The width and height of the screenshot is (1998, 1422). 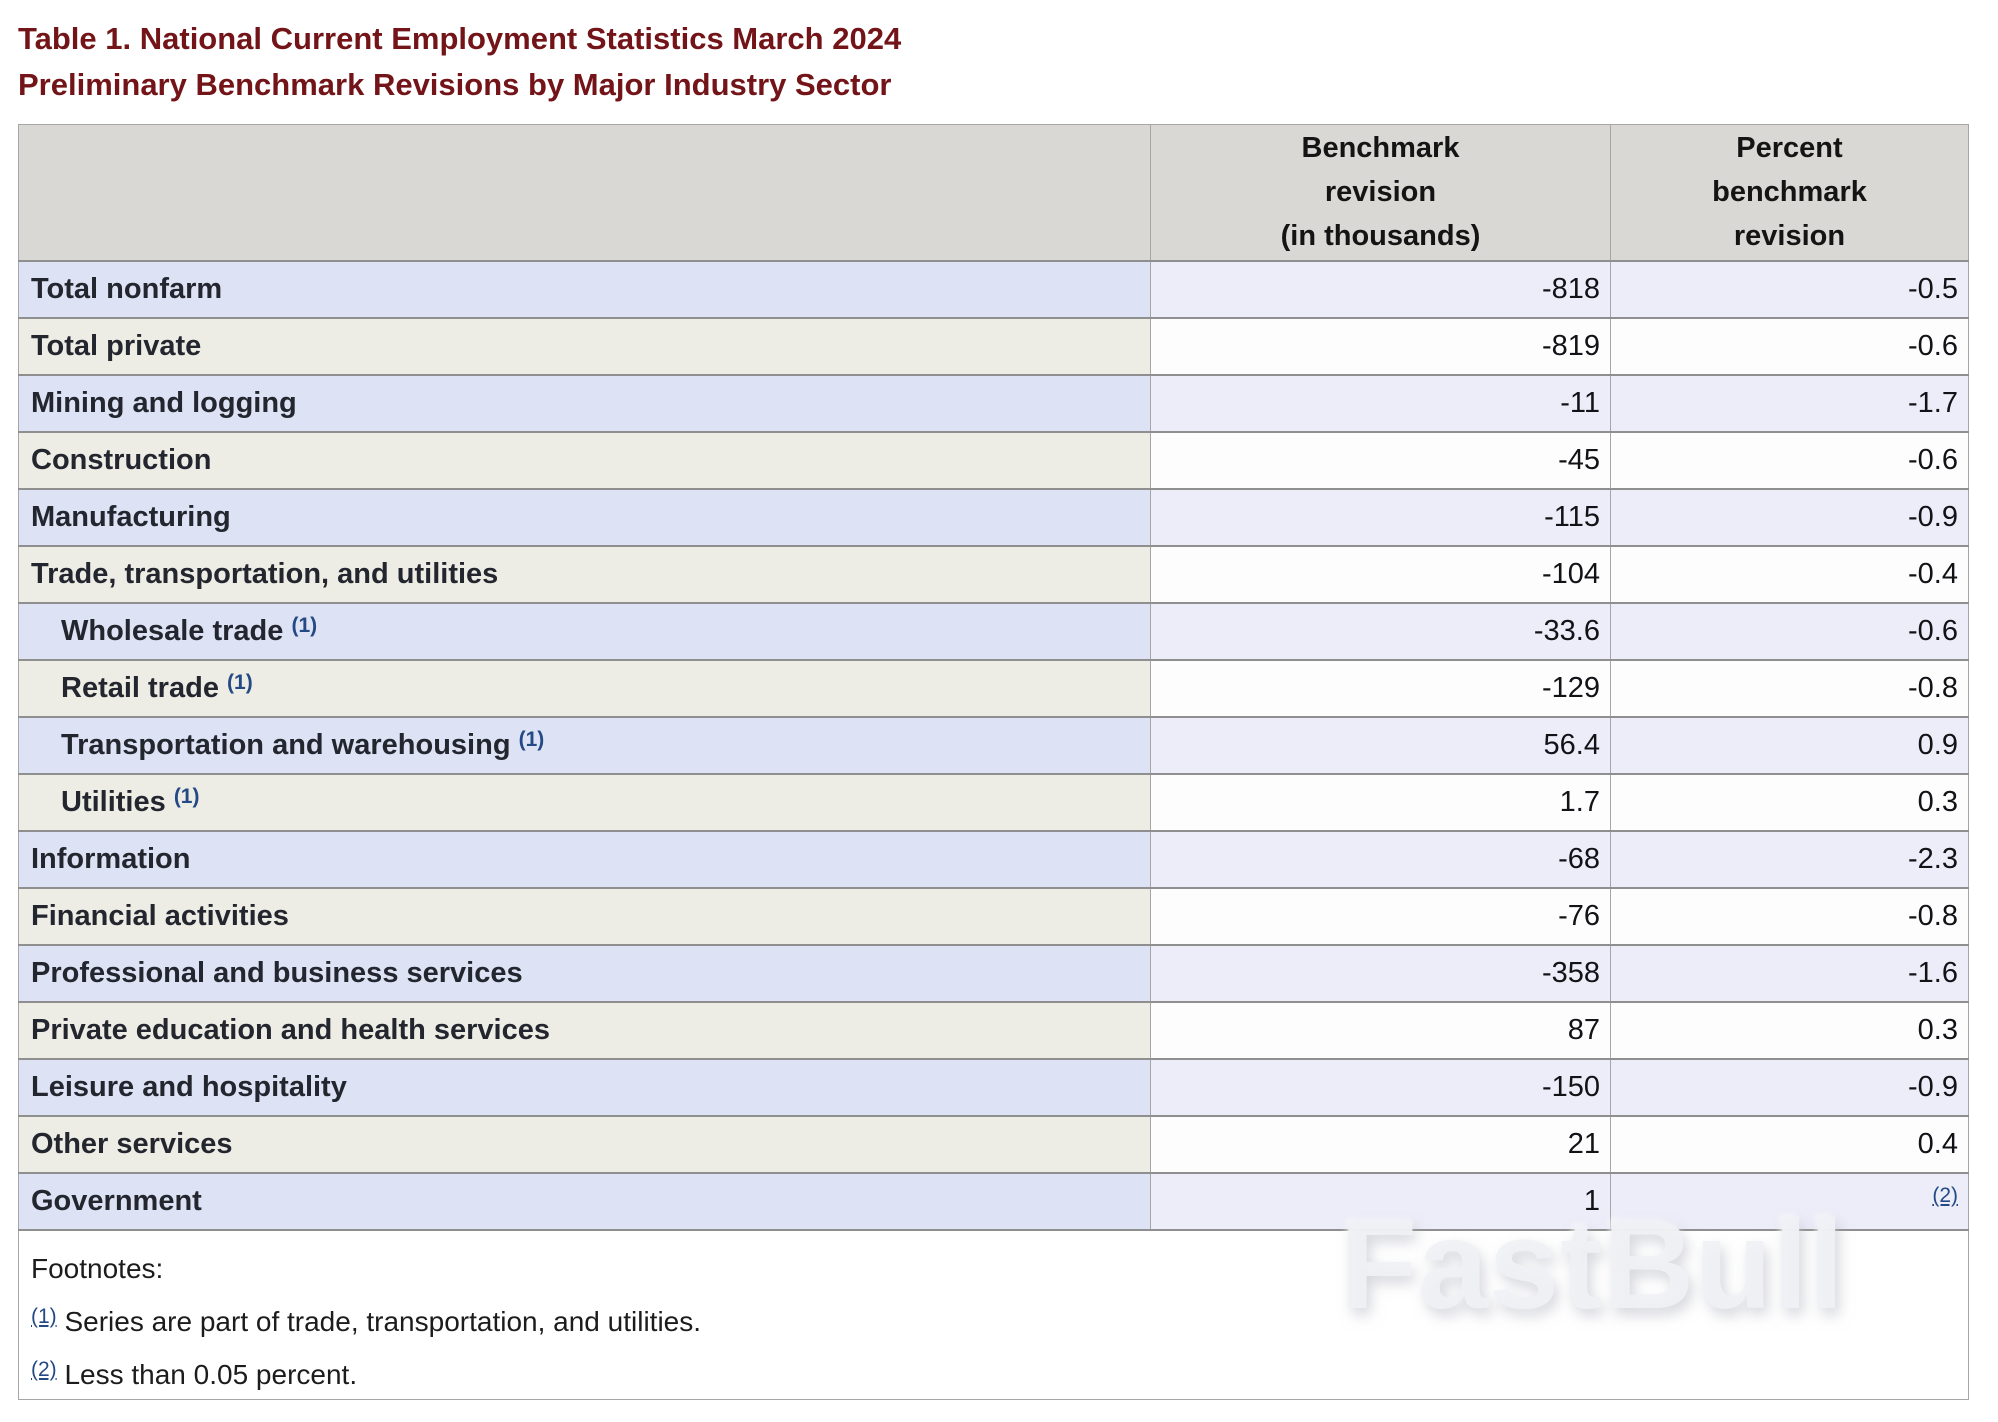 What do you see at coordinates (584, 916) in the screenshot?
I see `industry-label-cell: Financial activities` at bounding box center [584, 916].